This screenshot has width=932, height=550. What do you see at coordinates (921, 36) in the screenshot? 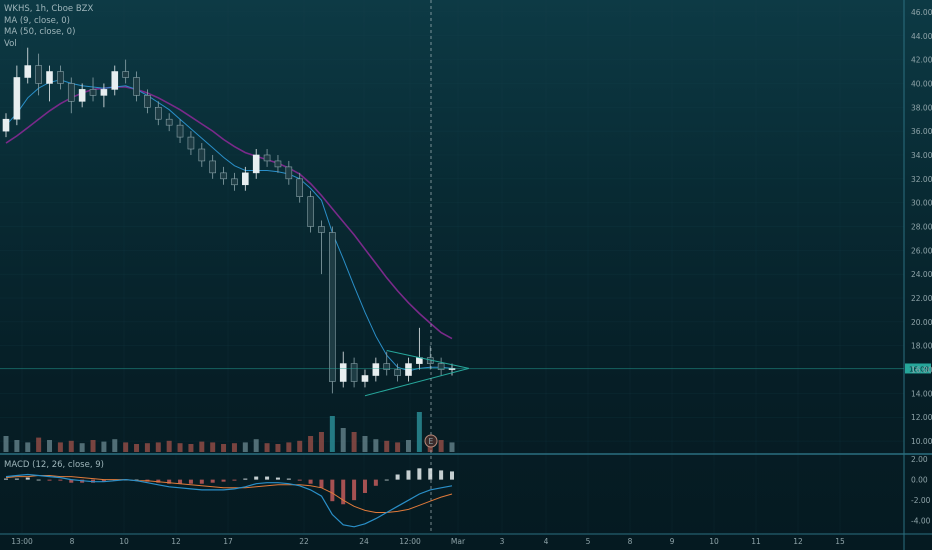
I see `price-tick-label: 44.00` at bounding box center [921, 36].